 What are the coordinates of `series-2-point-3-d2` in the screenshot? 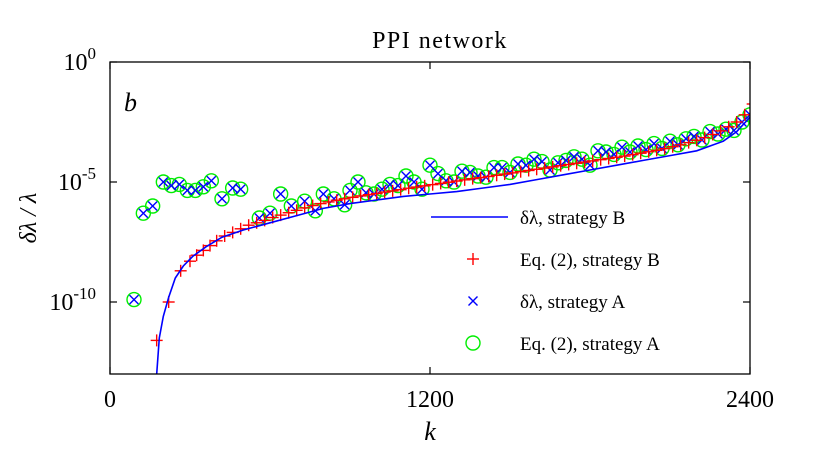 It's located at (163, 182).